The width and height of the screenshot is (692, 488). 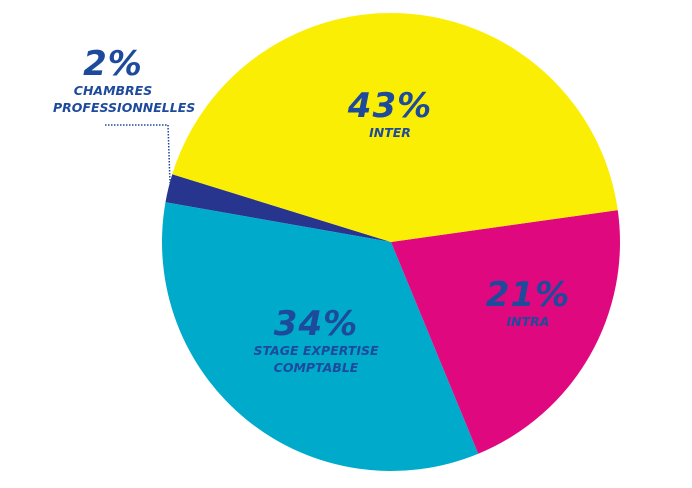 What do you see at coordinates (528, 321) in the screenshot?
I see `category-label: INTRA` at bounding box center [528, 321].